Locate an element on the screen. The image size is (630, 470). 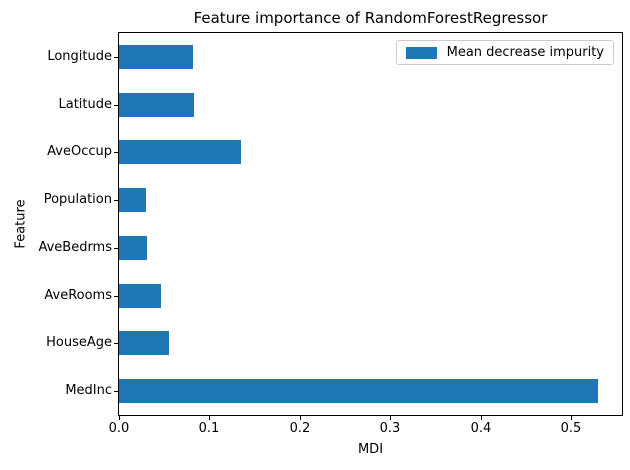
ytick-label-avebedrms: AveBedrms is located at coordinates (75, 247).